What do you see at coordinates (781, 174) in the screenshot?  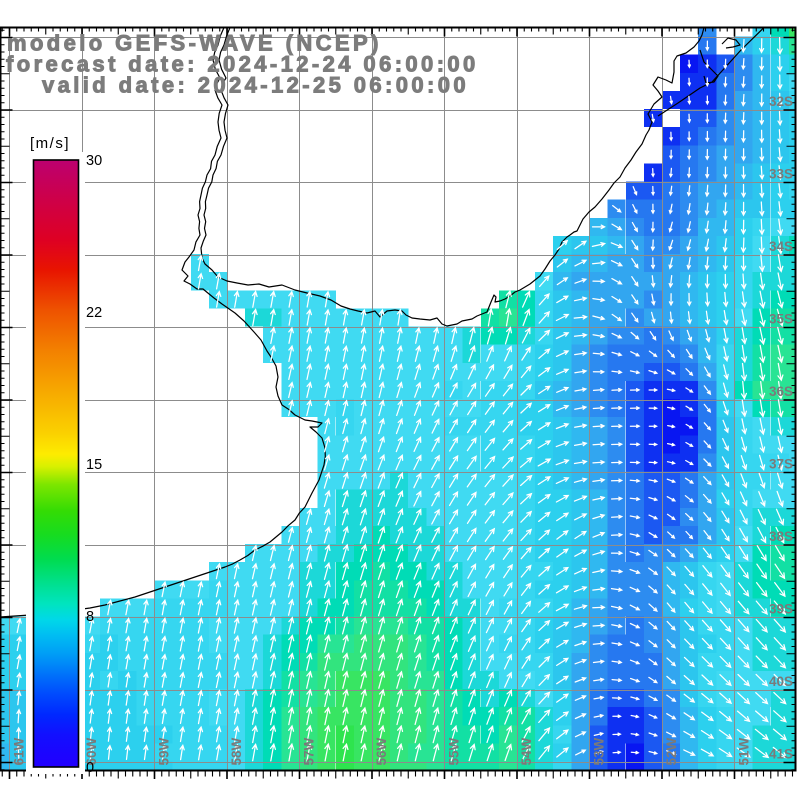 I see `svg-text: 33S` at bounding box center [781, 174].